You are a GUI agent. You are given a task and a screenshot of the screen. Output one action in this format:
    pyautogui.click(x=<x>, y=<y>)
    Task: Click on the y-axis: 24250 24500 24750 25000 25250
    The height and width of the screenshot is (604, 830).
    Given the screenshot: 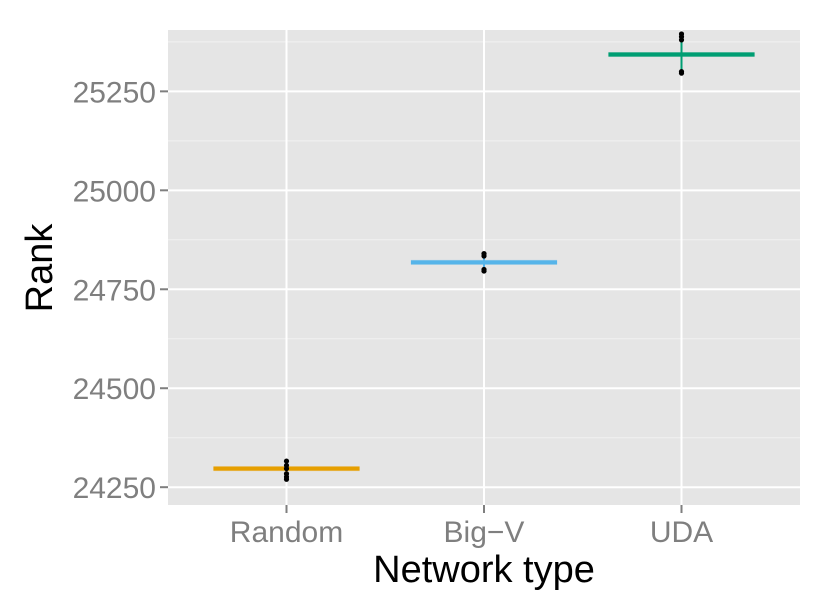 What is the action you would take?
    pyautogui.click(x=120, y=290)
    